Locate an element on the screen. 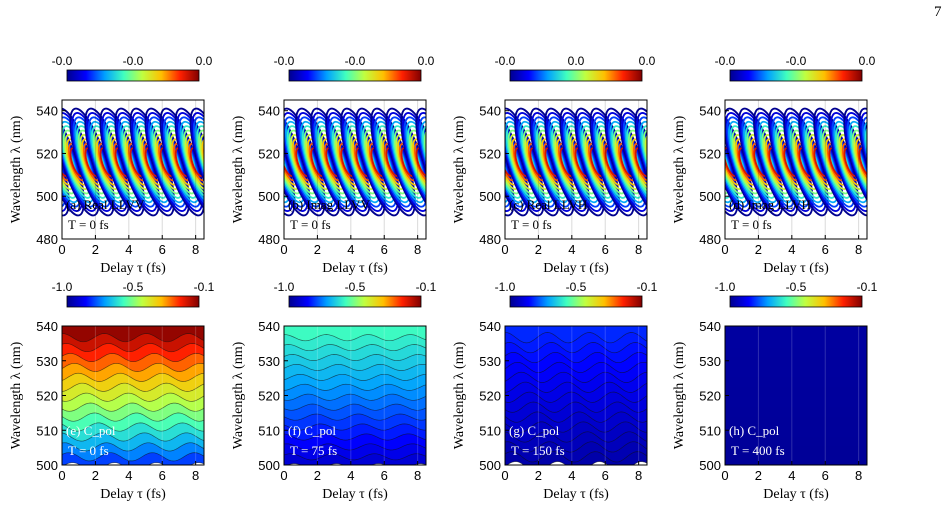  panel-label: (e) C_pol is located at coordinates (91, 430).